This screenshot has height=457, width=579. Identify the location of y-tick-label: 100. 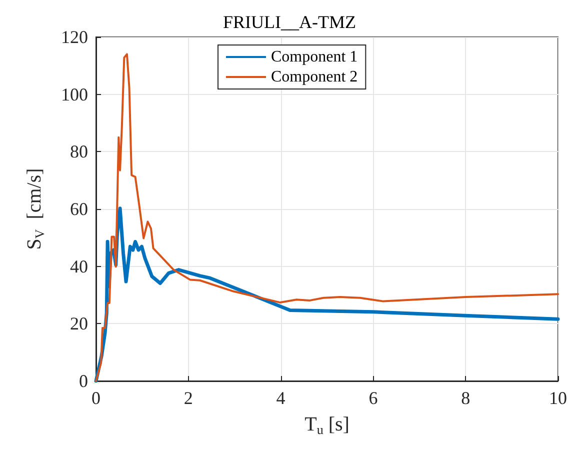
(74, 94).